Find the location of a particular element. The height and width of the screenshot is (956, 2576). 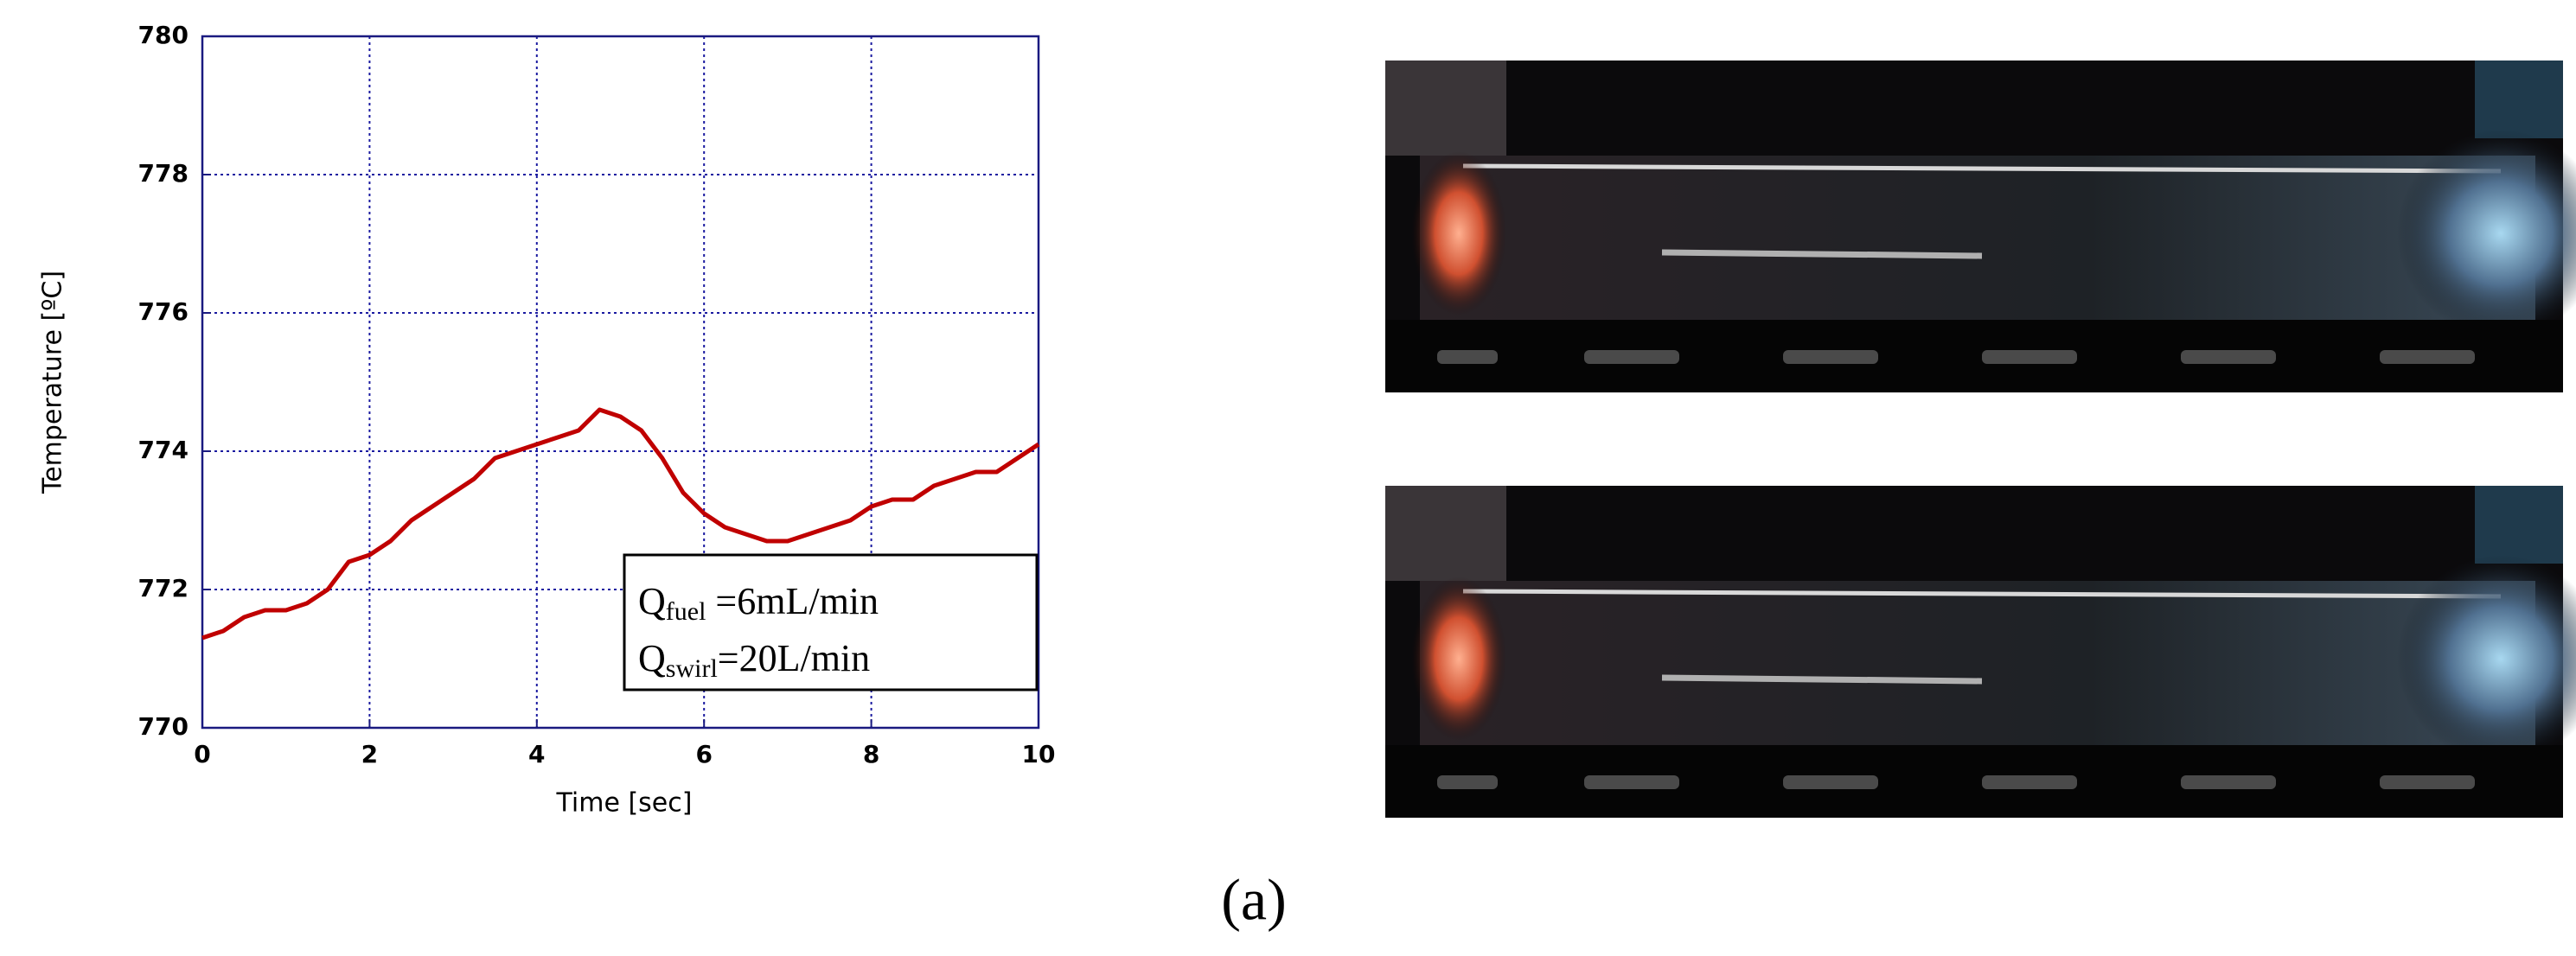

x-tick-label: 0 is located at coordinates (202, 754).